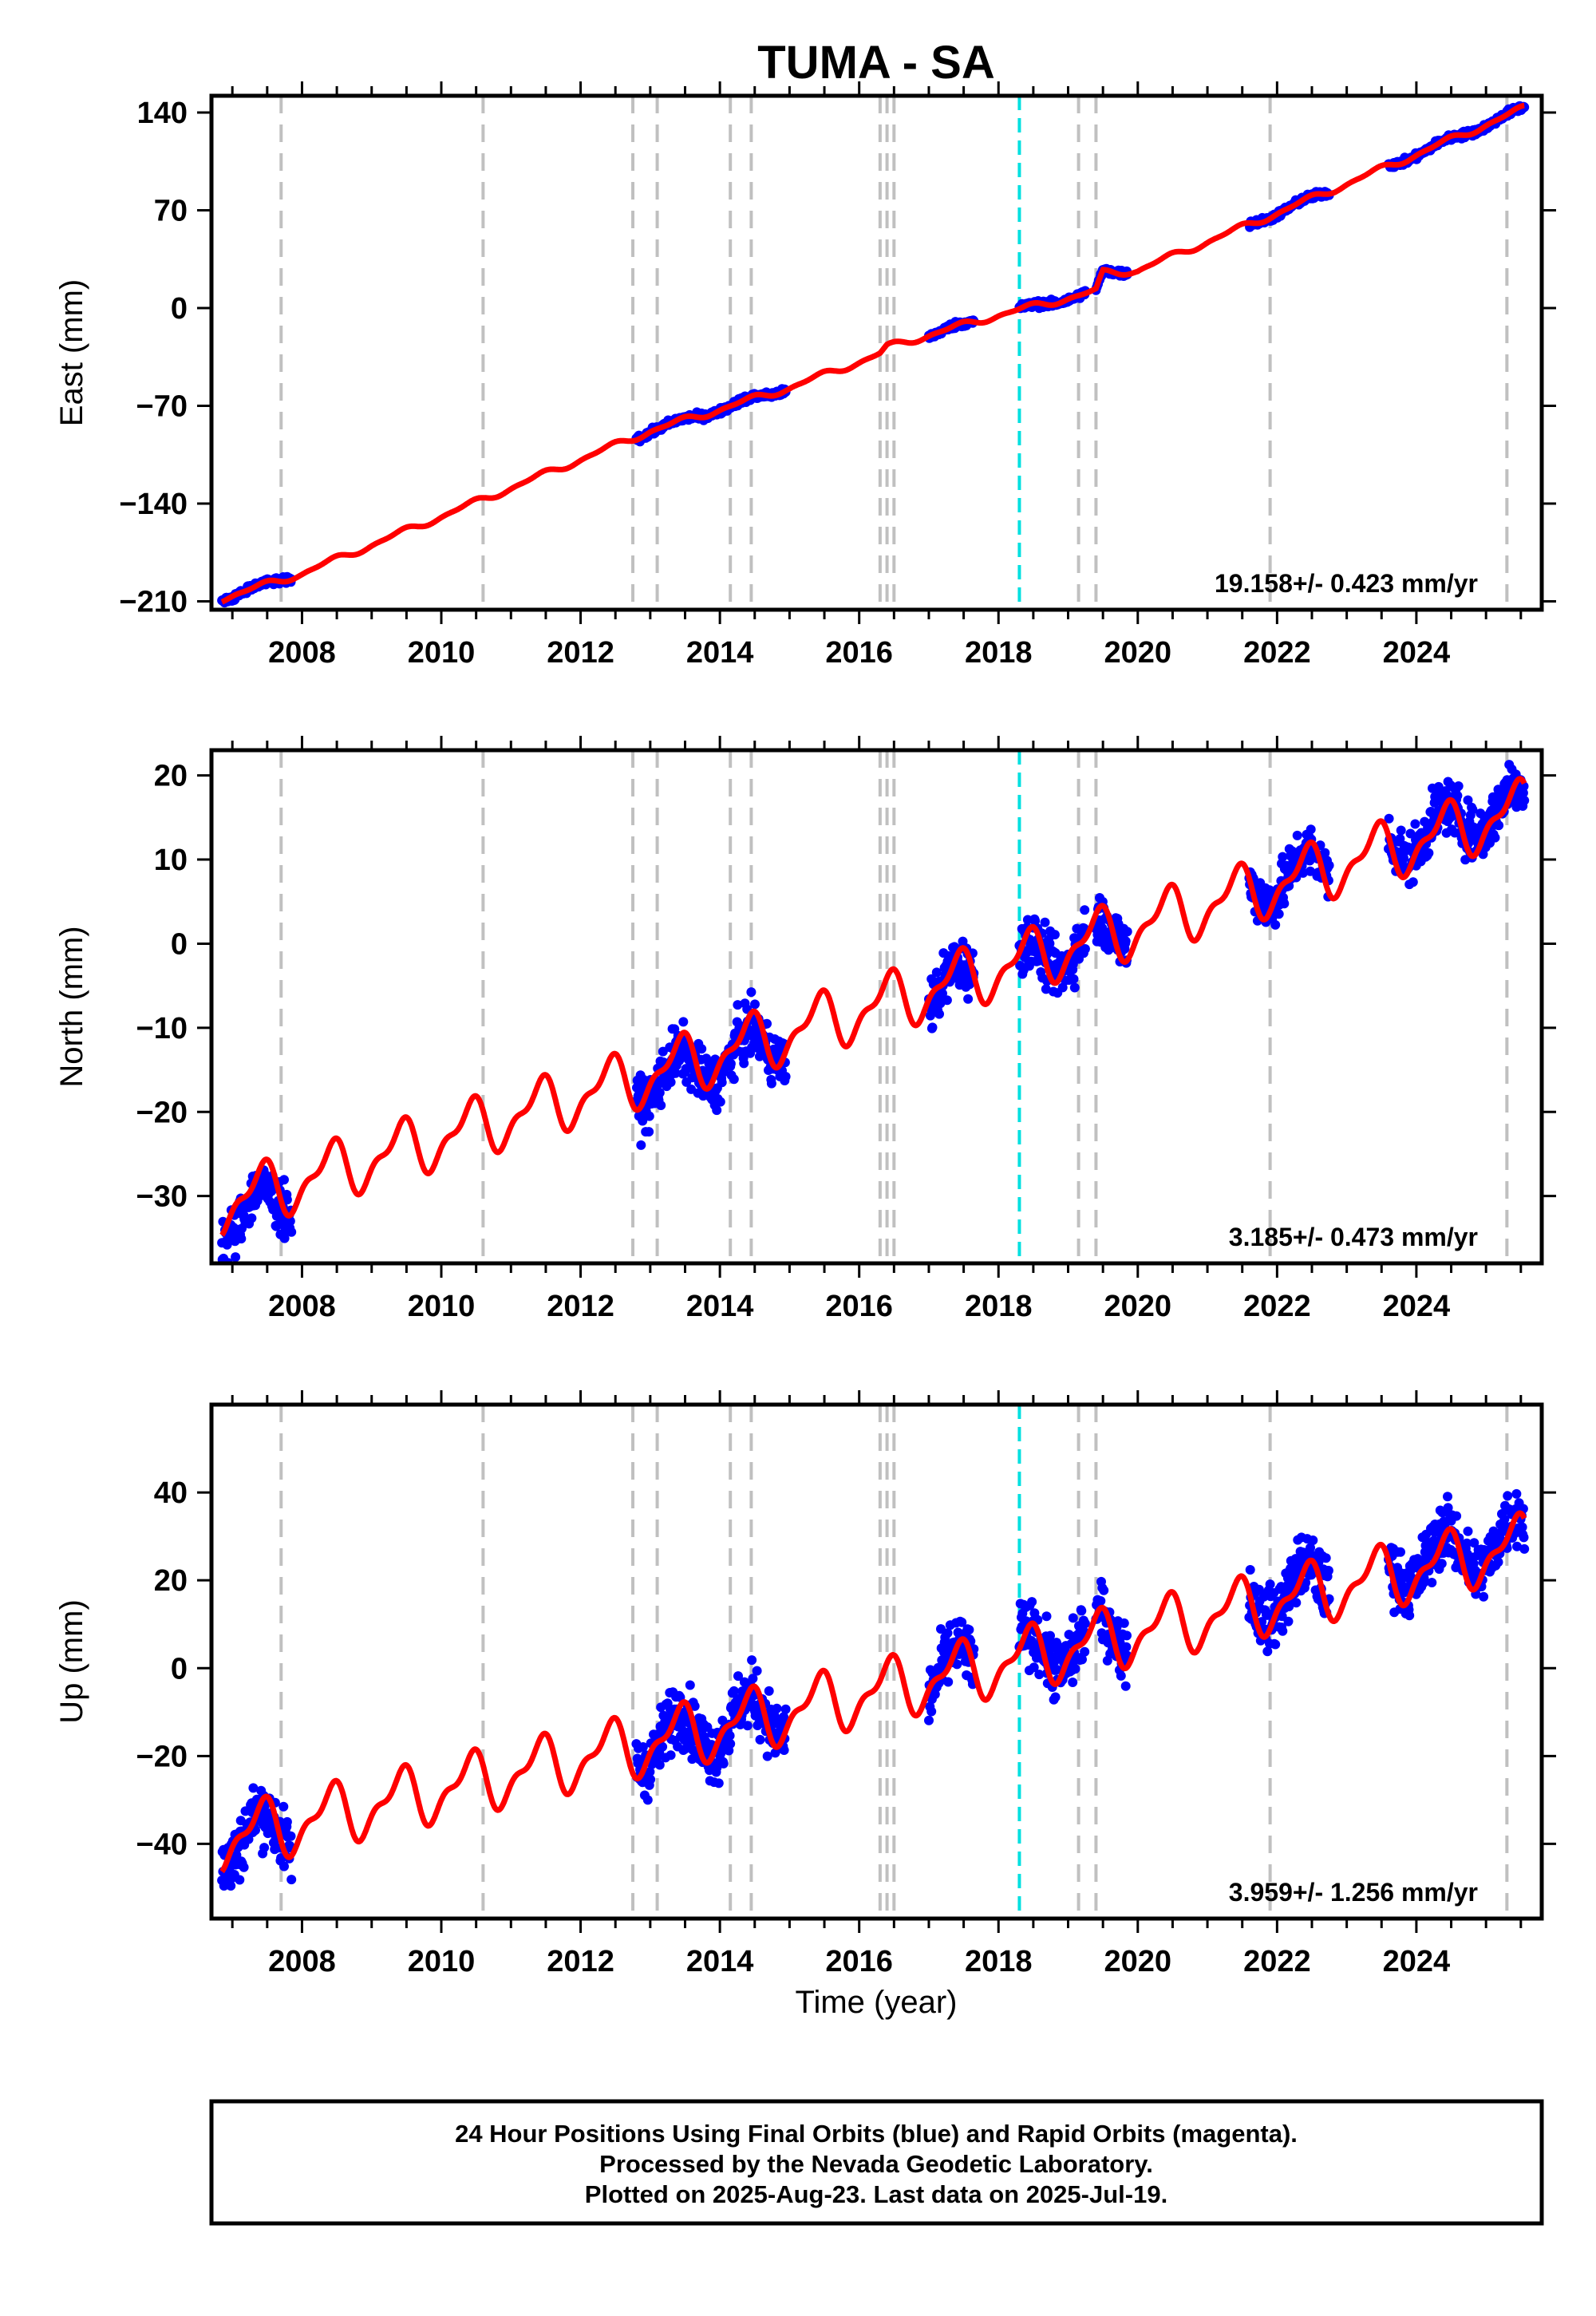  What do you see at coordinates (153, 602) in the screenshot?
I see `east-y-tick-label: −210` at bounding box center [153, 602].